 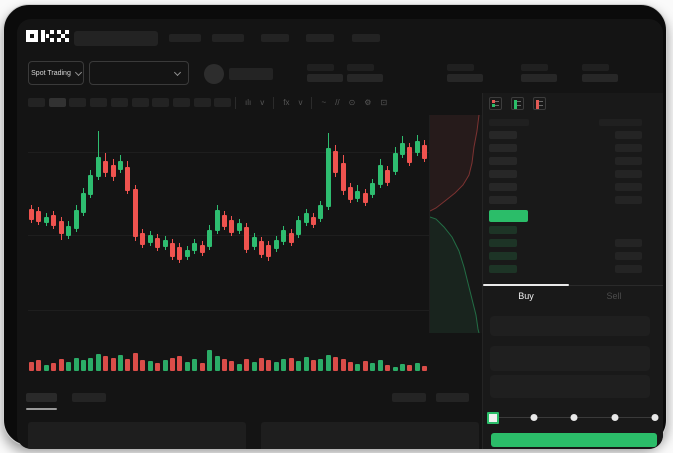 What do you see at coordinates (177, 72) in the screenshot?
I see `chevron-down-icon` at bounding box center [177, 72].